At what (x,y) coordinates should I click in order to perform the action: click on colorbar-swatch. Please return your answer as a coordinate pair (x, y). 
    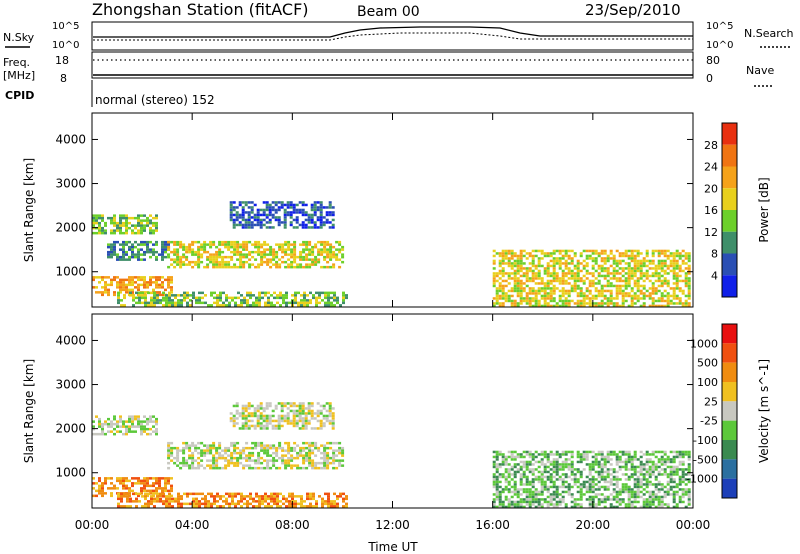
    Looking at the image, I should click on (729, 430).